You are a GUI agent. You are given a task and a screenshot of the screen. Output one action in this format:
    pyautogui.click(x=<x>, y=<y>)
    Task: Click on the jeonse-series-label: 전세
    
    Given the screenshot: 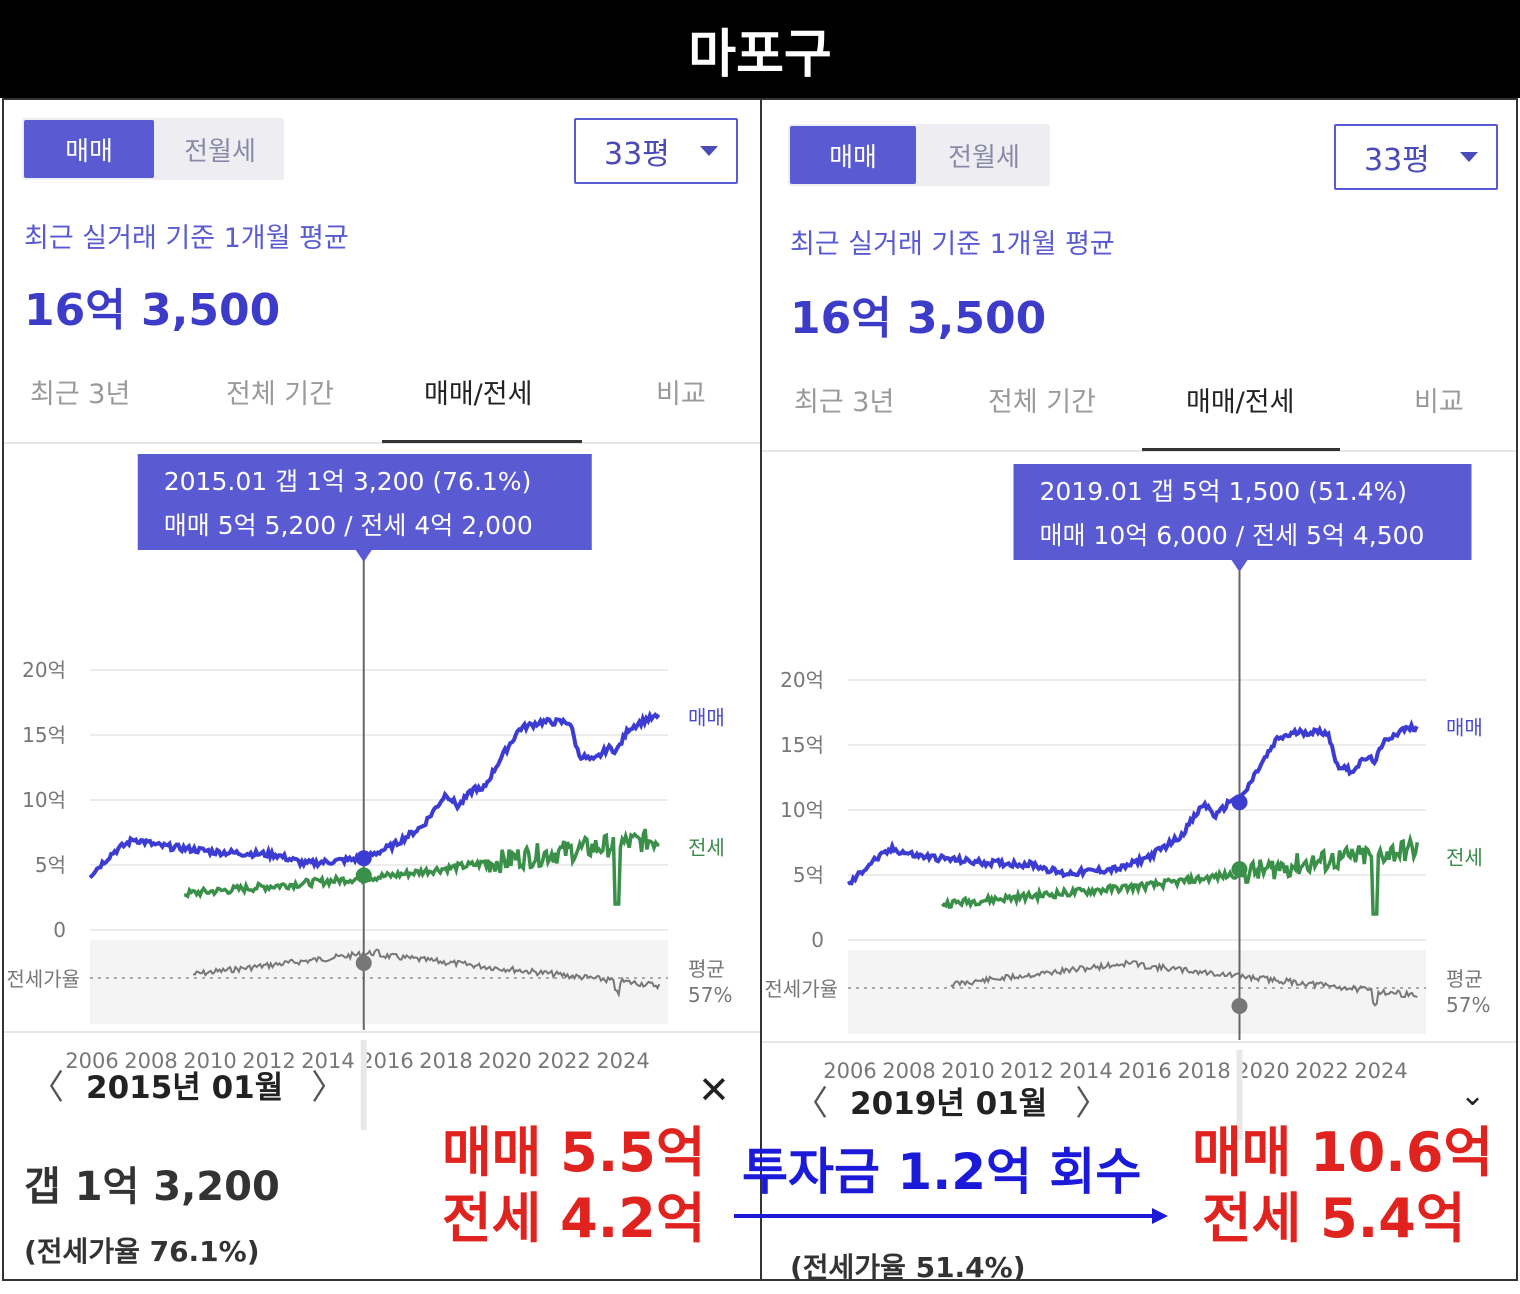 What is the action you would take?
    pyautogui.click(x=1464, y=858)
    